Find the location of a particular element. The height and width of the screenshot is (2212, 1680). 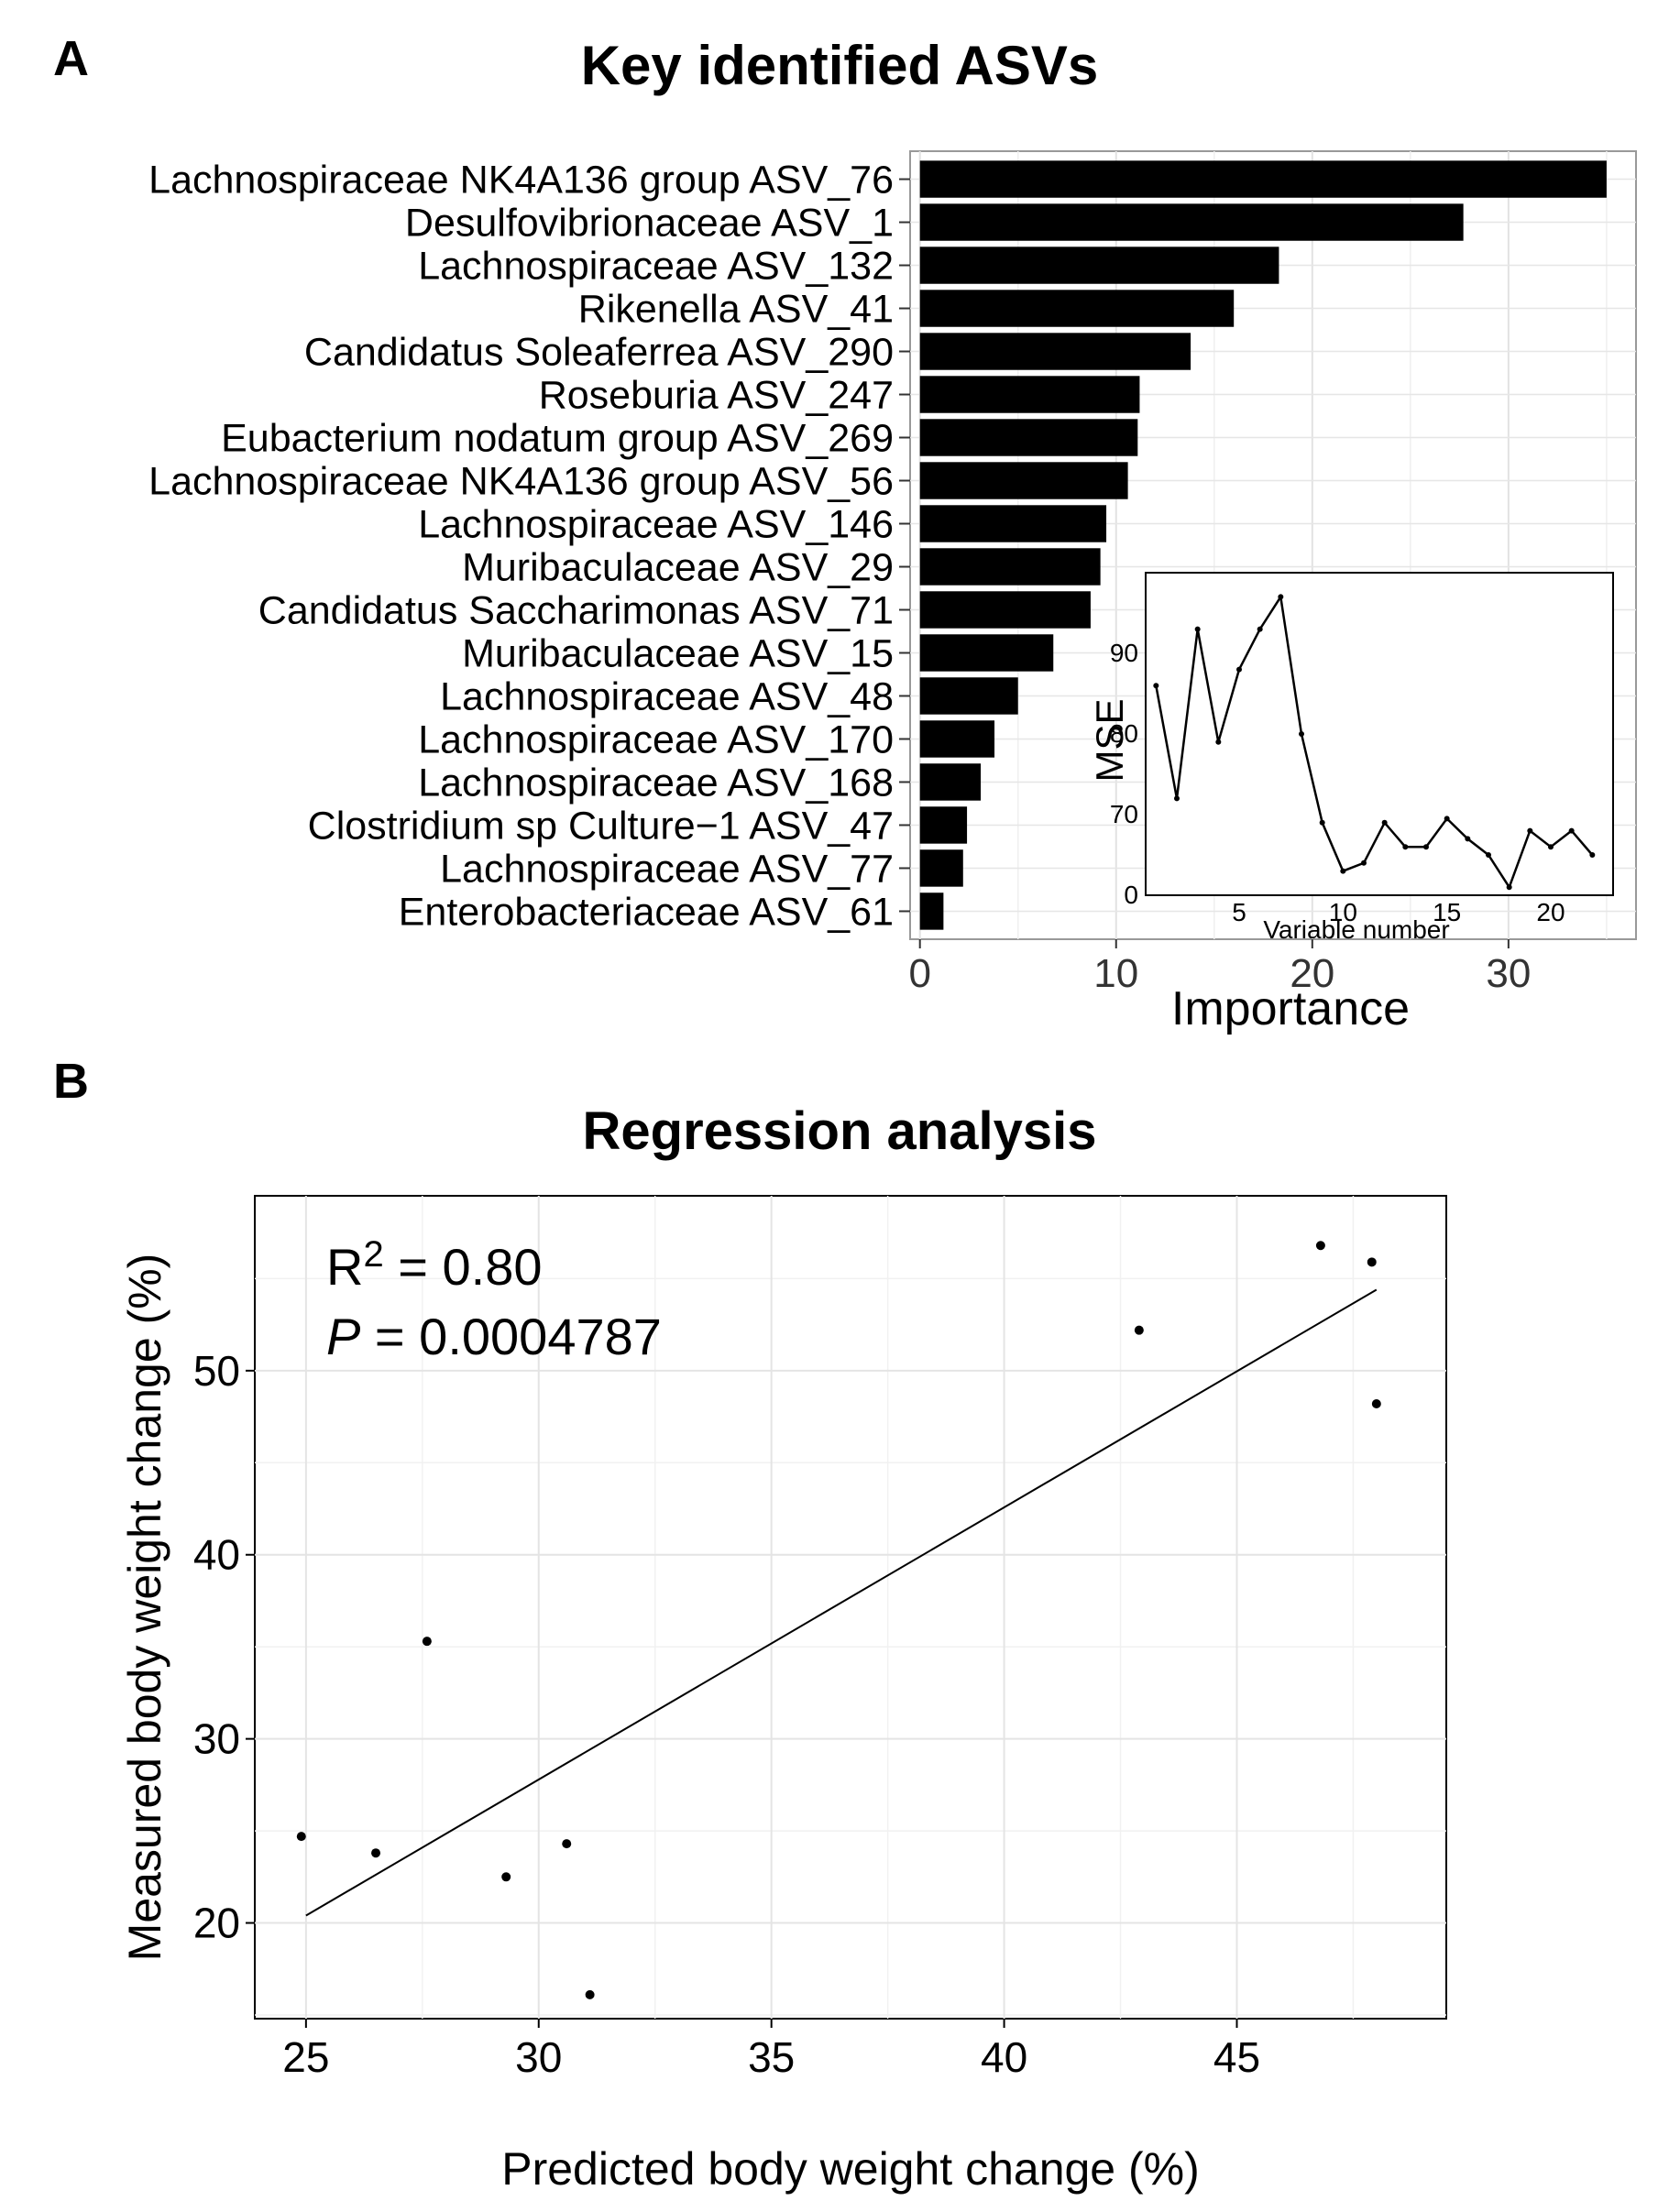

p-value-symbol: P is located at coordinates (343, 1336).